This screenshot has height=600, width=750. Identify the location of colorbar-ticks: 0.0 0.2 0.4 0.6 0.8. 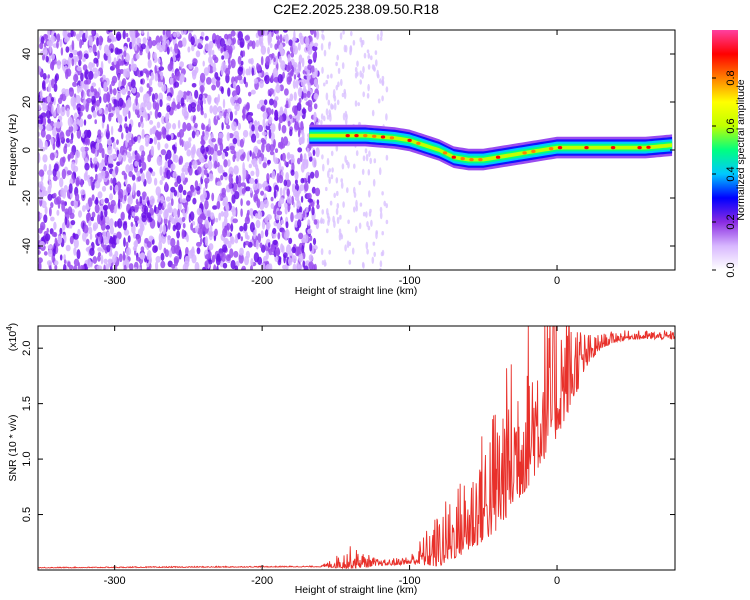
(724, 174).